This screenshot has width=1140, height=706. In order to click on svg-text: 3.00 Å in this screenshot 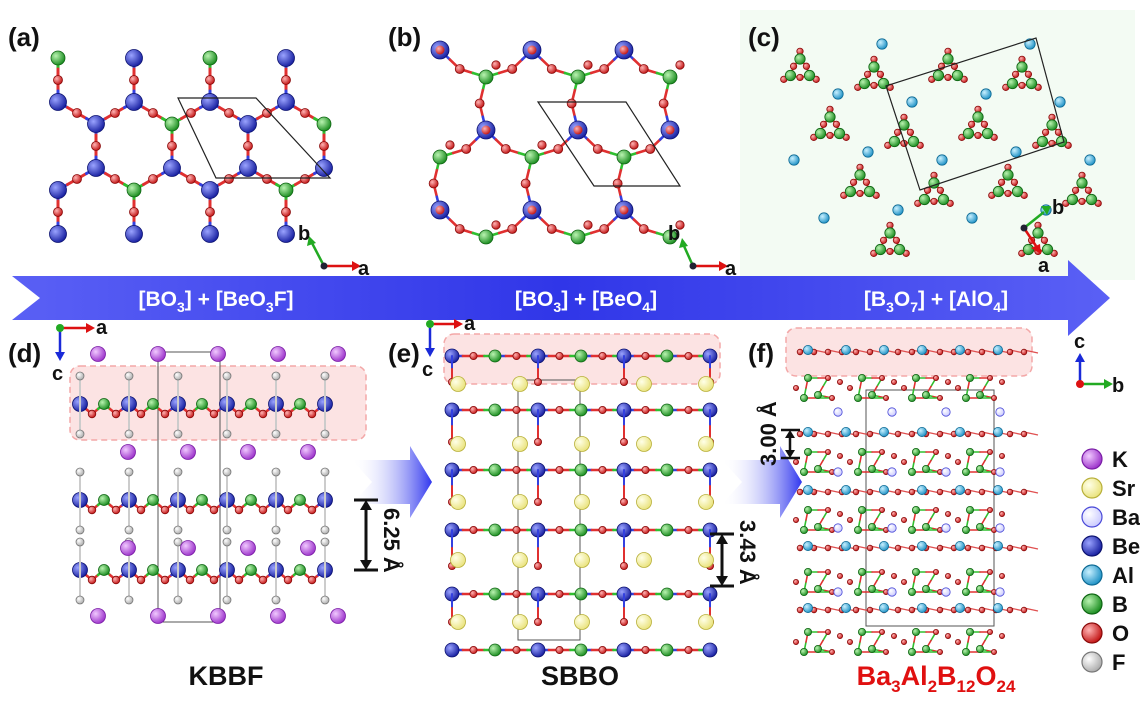, I will do `click(768, 433)`.